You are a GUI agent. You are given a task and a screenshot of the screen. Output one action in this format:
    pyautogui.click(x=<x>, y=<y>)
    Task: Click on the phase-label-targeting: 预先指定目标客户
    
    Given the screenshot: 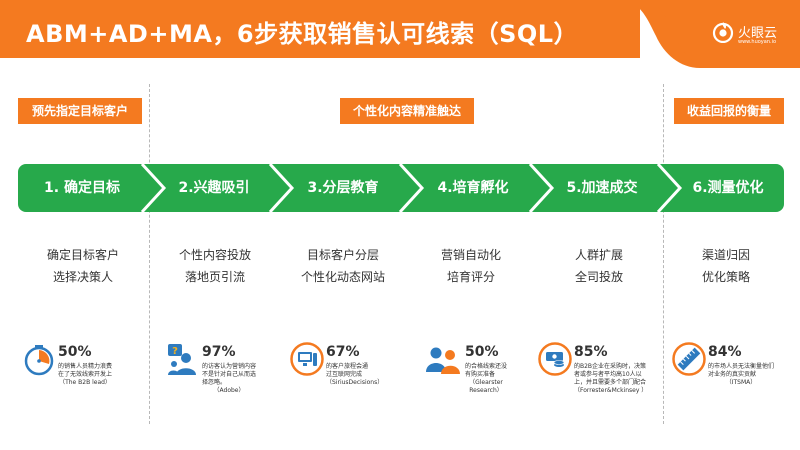 What is the action you would take?
    pyautogui.click(x=80, y=111)
    